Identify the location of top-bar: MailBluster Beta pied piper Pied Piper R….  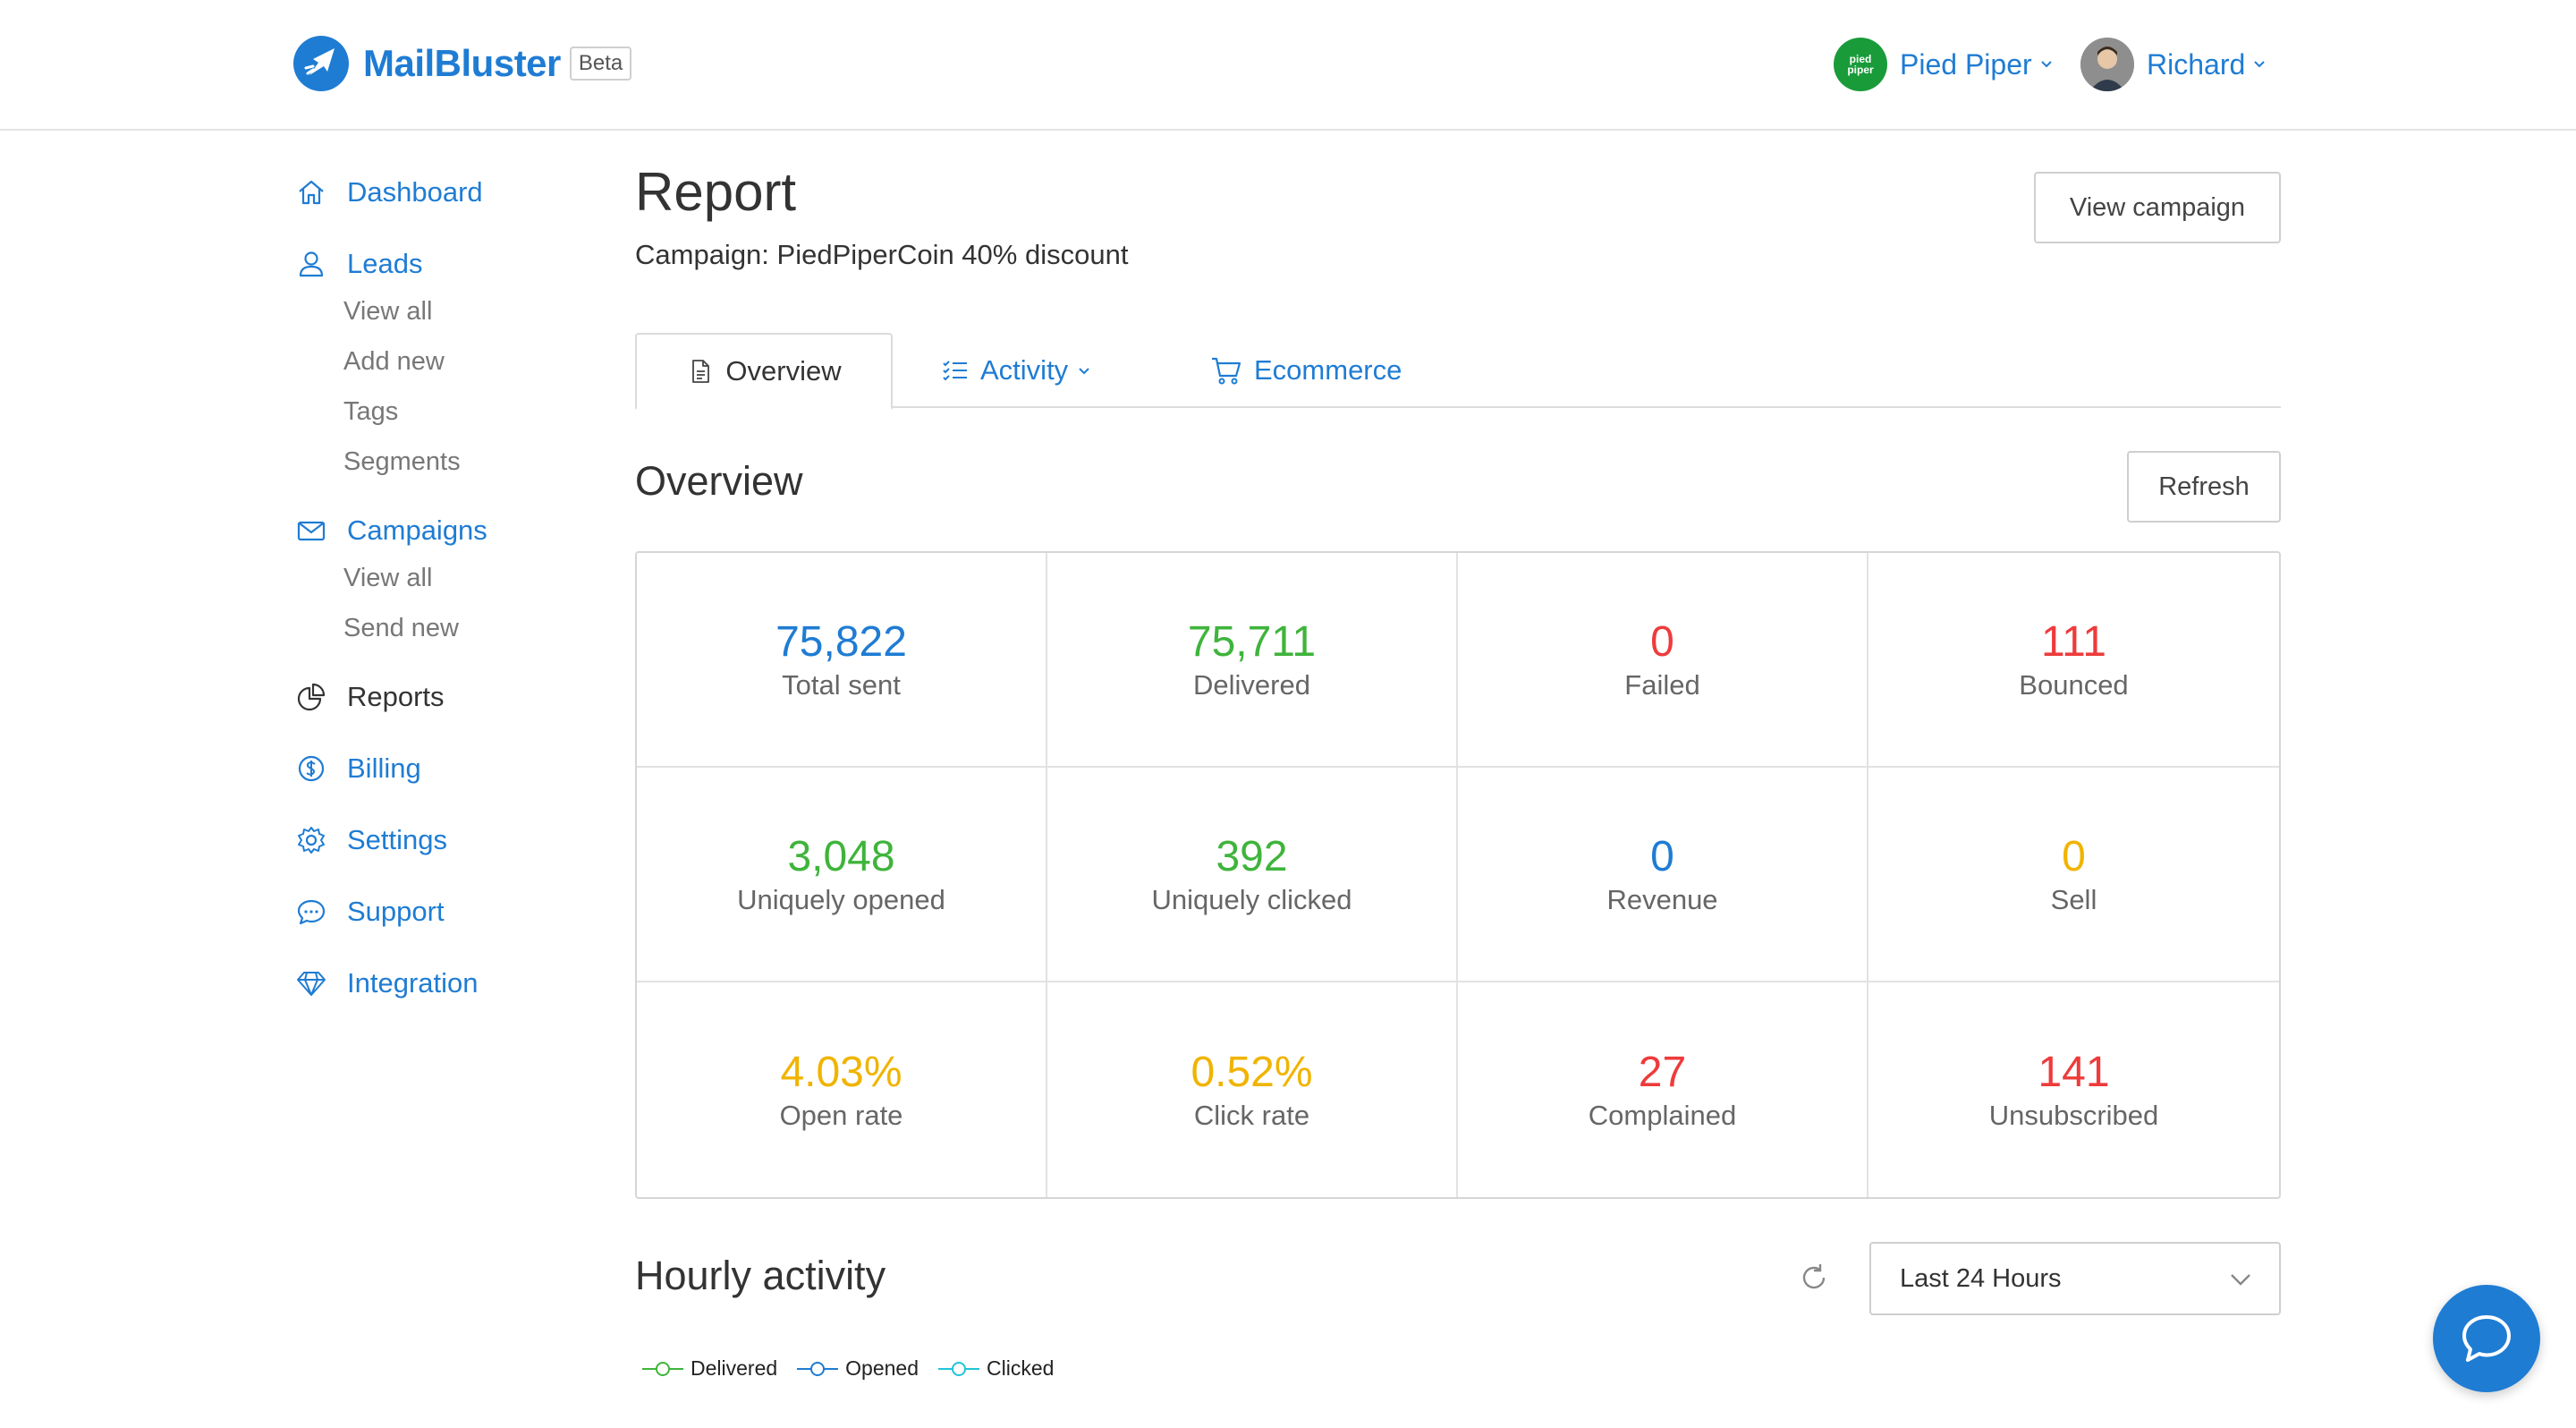
(1288, 65).